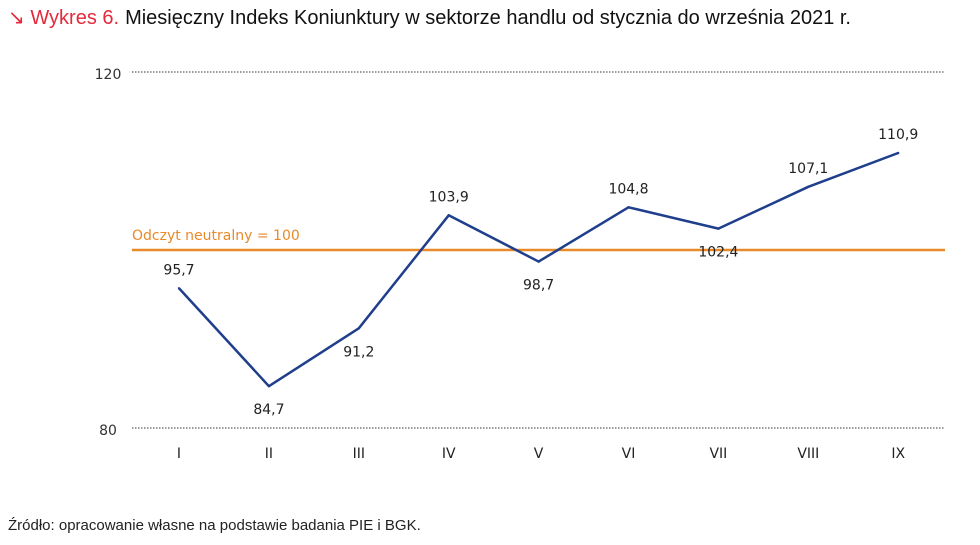 The height and width of the screenshot is (545, 980). I want to click on y-tick-label: 120, so click(108, 75).